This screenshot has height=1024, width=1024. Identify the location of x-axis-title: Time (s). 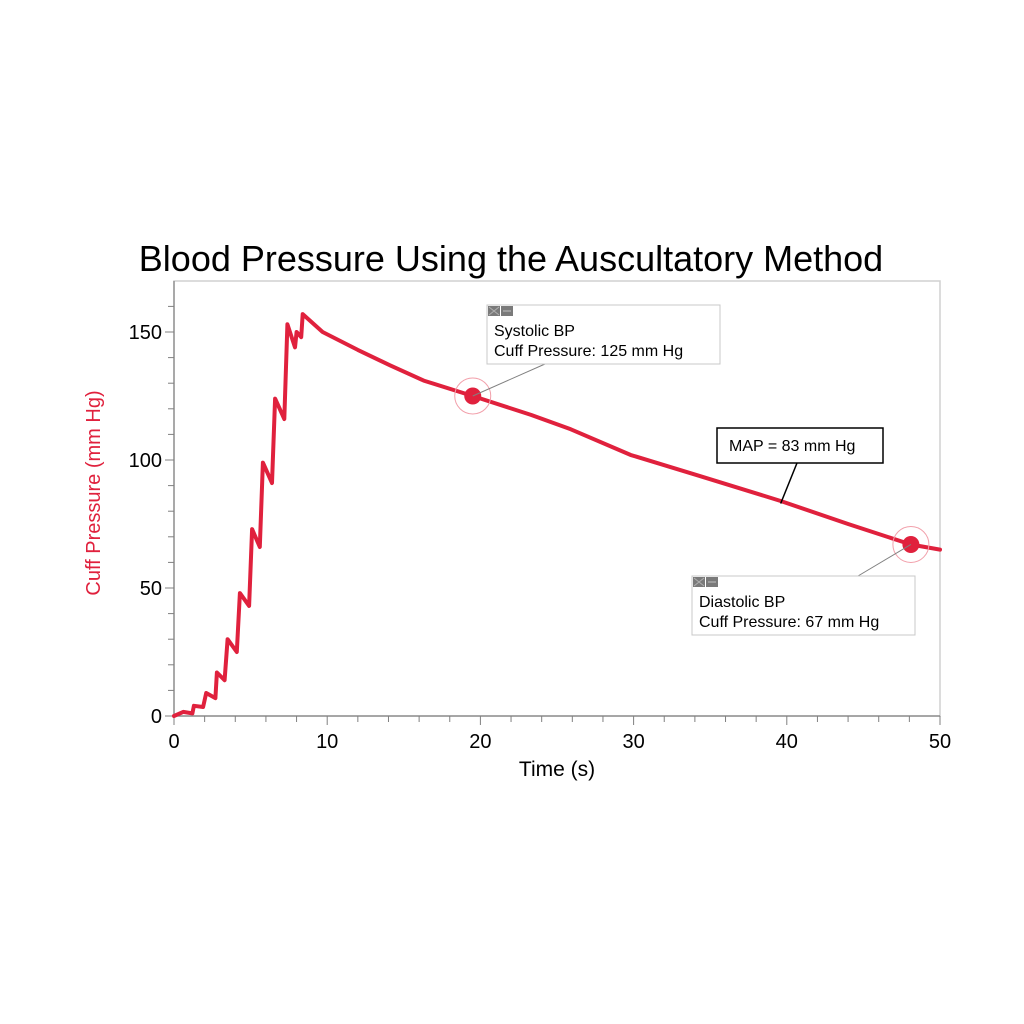
(557, 769).